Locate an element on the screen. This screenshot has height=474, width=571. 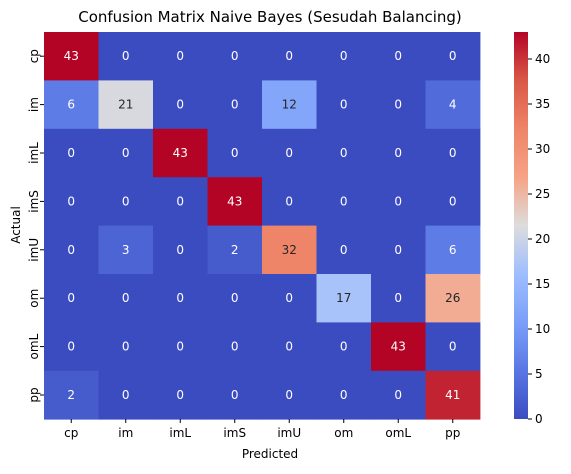
x-tick-label: pp is located at coordinates (452, 433).